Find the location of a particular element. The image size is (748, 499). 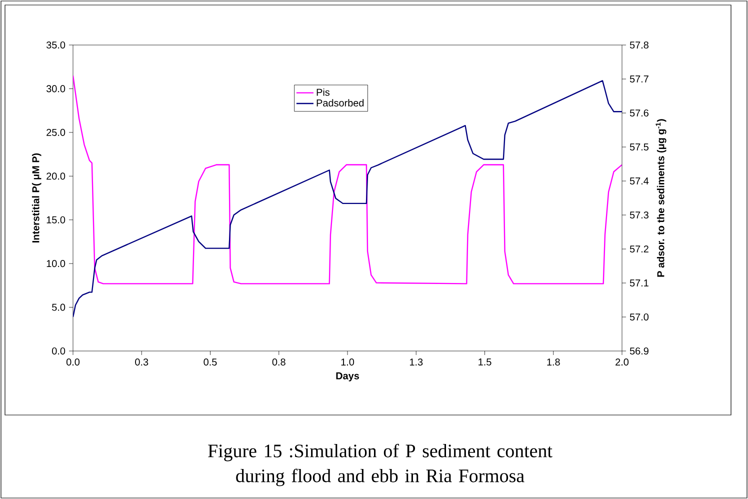

y-tick-label: 30.0 is located at coordinates (56, 88).